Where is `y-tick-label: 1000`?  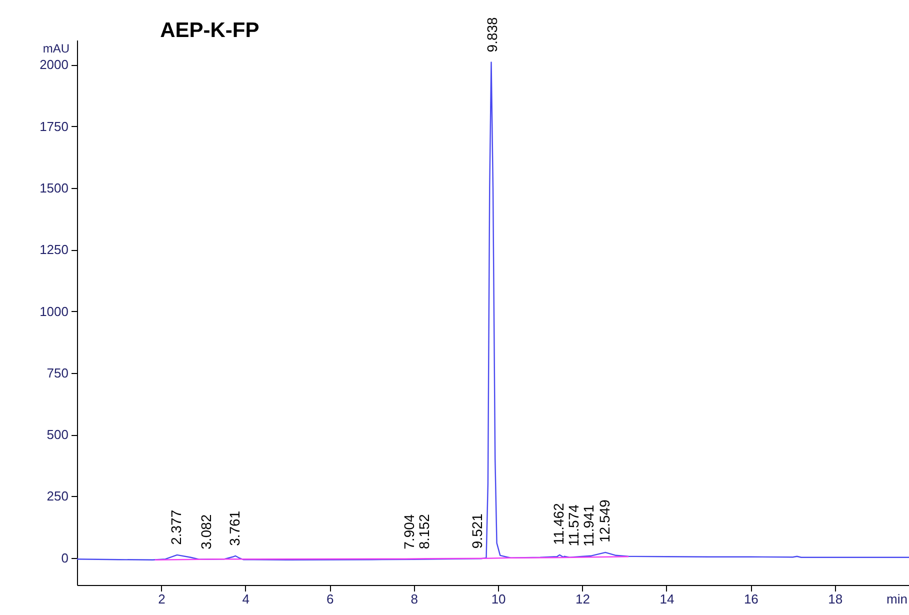 y-tick-label: 1000 is located at coordinates (54, 311).